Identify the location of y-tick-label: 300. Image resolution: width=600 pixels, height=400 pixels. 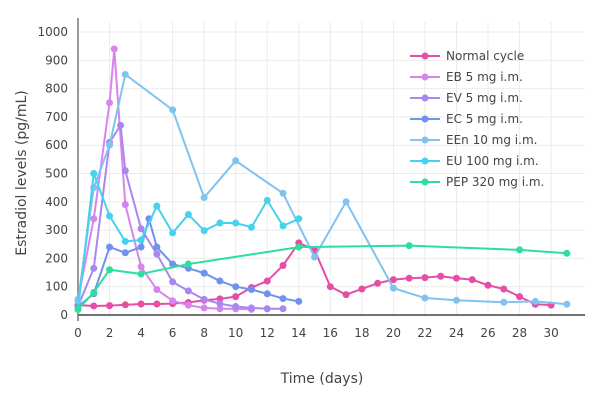
(56, 230).